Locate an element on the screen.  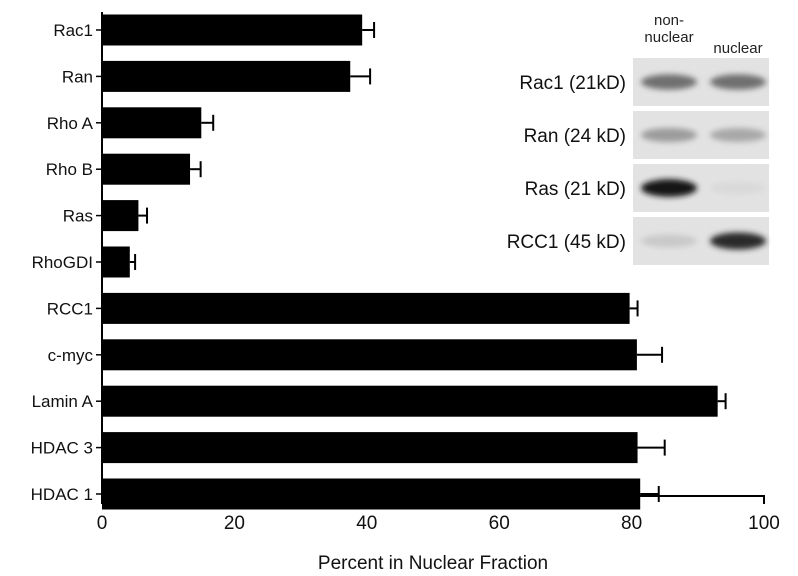
category-label: Ras is located at coordinates (78, 216).